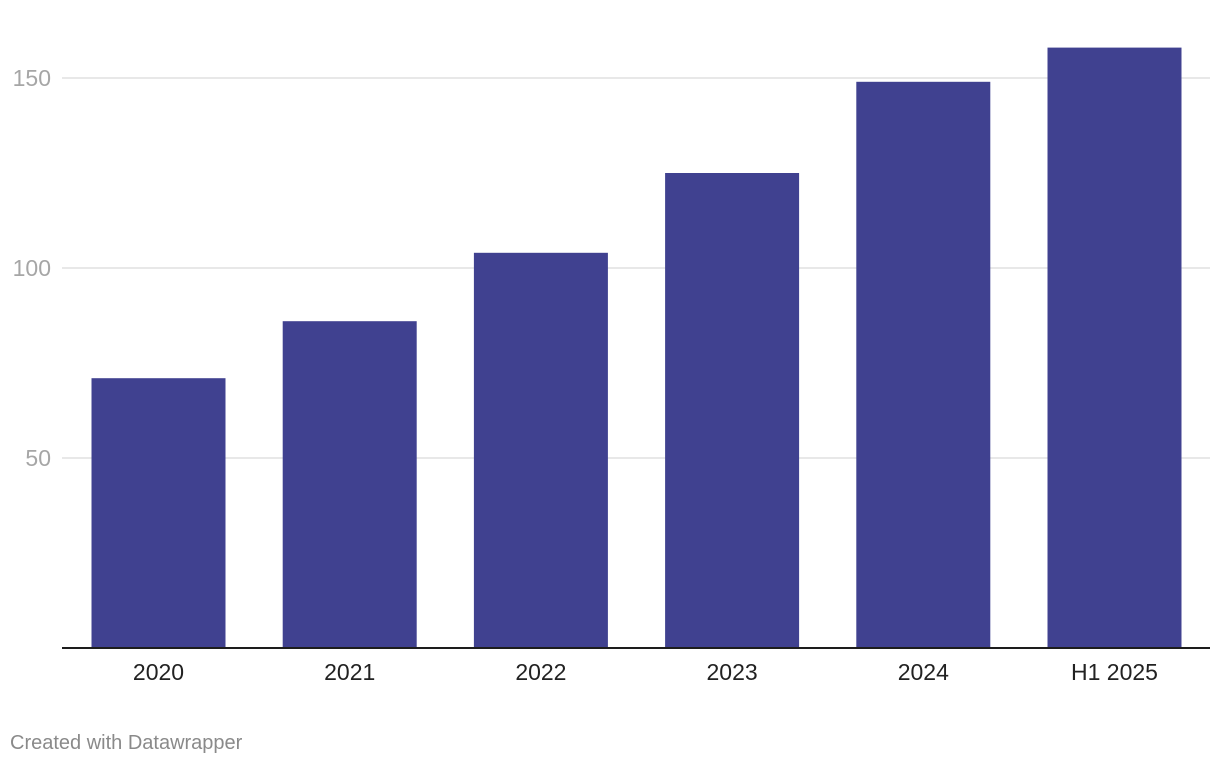  I want to click on bar-2022, so click(540, 450).